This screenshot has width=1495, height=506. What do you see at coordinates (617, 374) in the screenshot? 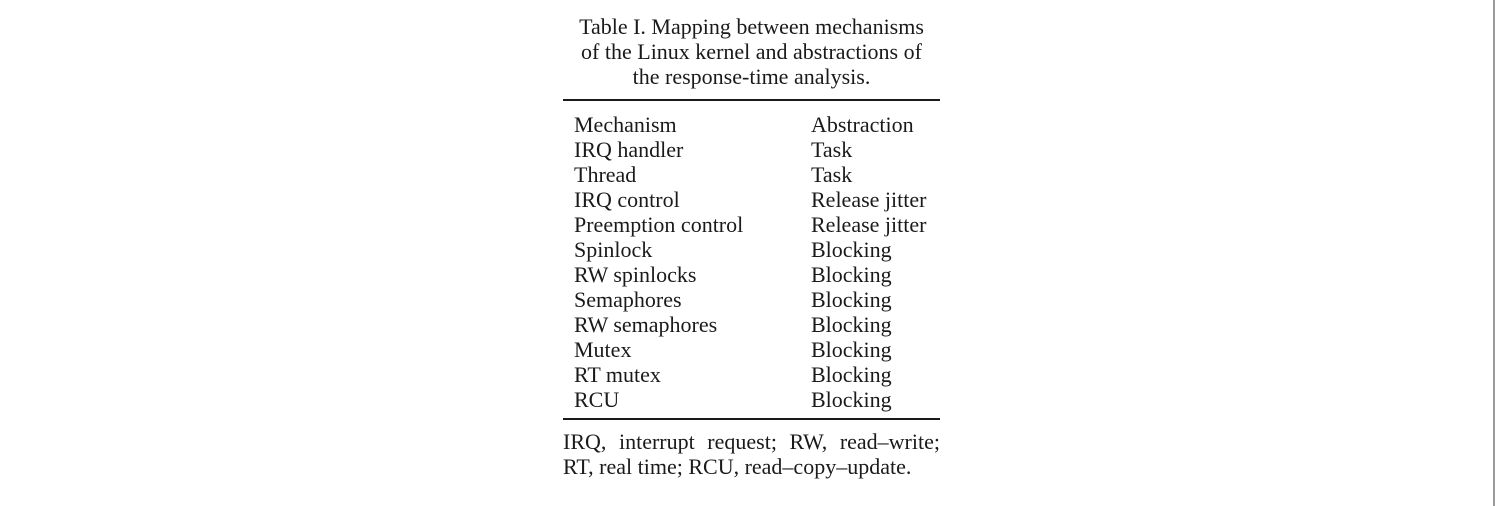
I see `cell-mechanism: RT mutex` at bounding box center [617, 374].